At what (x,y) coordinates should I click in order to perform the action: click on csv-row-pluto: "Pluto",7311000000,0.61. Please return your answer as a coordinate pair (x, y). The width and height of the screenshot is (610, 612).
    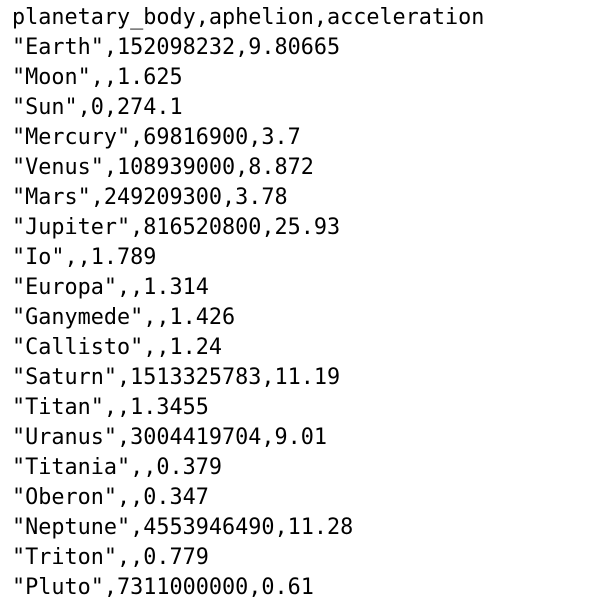
    Looking at the image, I should click on (163, 587).